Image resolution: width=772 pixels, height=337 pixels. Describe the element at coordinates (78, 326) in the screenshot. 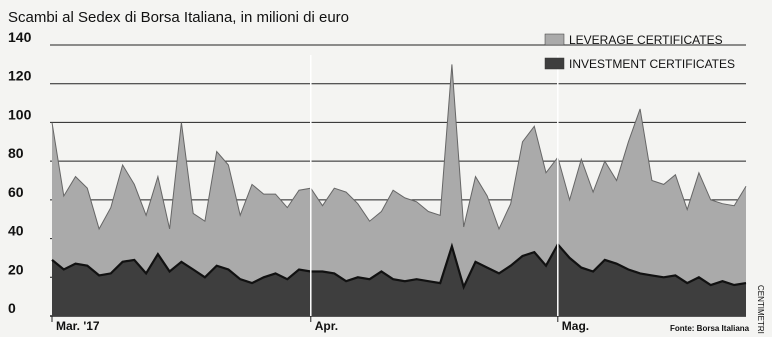

I see `x-tick-label-1: Mar. '17` at that location.